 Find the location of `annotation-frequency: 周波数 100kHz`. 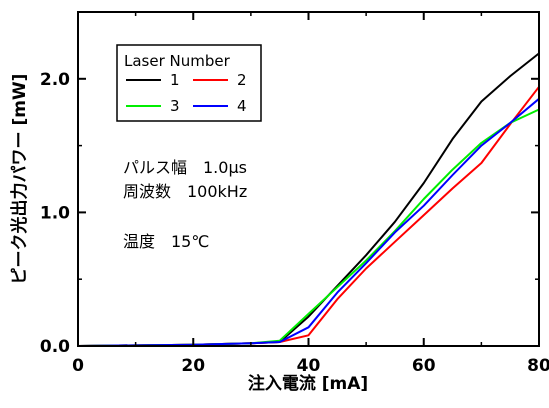

annotation-frequency: 周波数 100kHz is located at coordinates (185, 191).